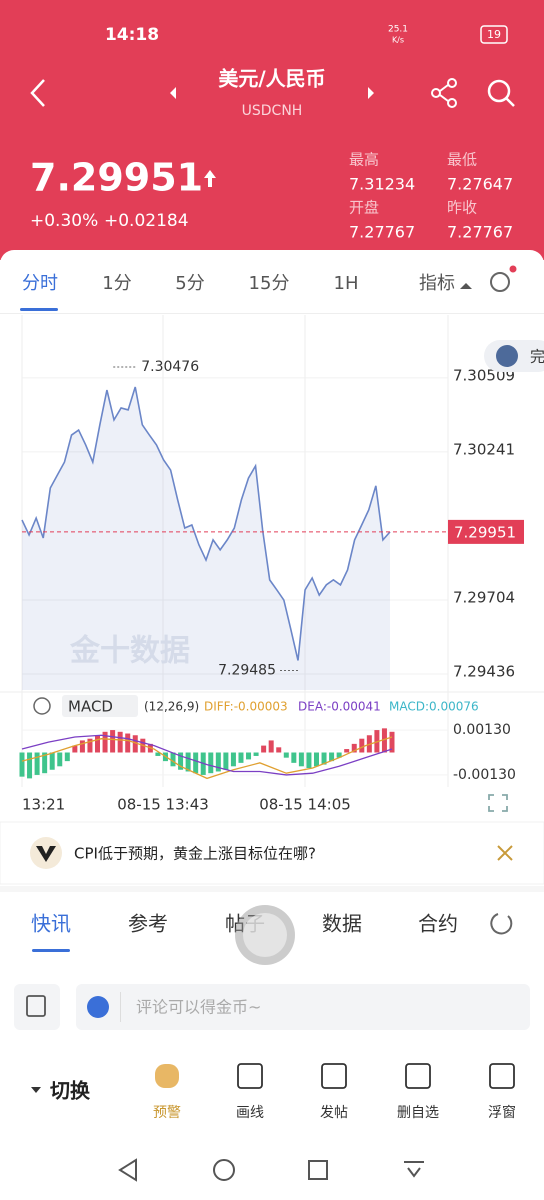  I want to click on macd-tick-label: 0.00130, so click(482, 730).